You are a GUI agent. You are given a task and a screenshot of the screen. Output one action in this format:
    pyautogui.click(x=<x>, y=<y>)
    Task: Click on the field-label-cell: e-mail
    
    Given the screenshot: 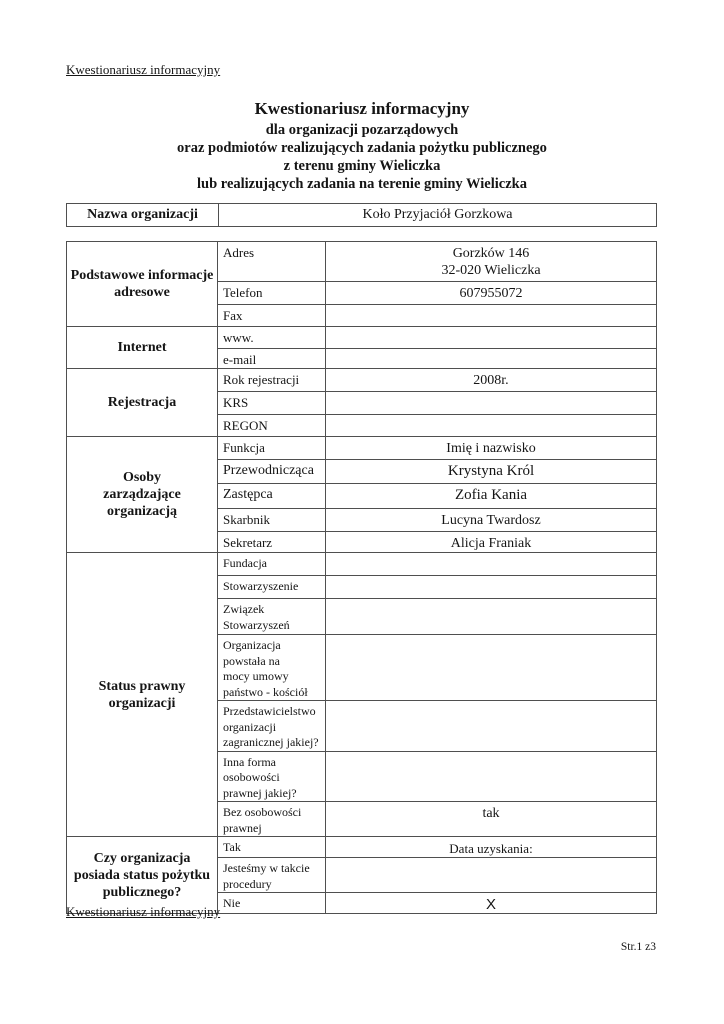 What is the action you would take?
    pyautogui.click(x=271, y=358)
    